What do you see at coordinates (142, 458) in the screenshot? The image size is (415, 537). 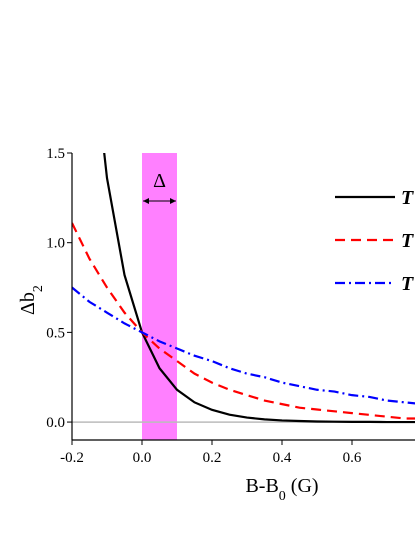 I see `x-tick-label: 0.0` at bounding box center [142, 458].